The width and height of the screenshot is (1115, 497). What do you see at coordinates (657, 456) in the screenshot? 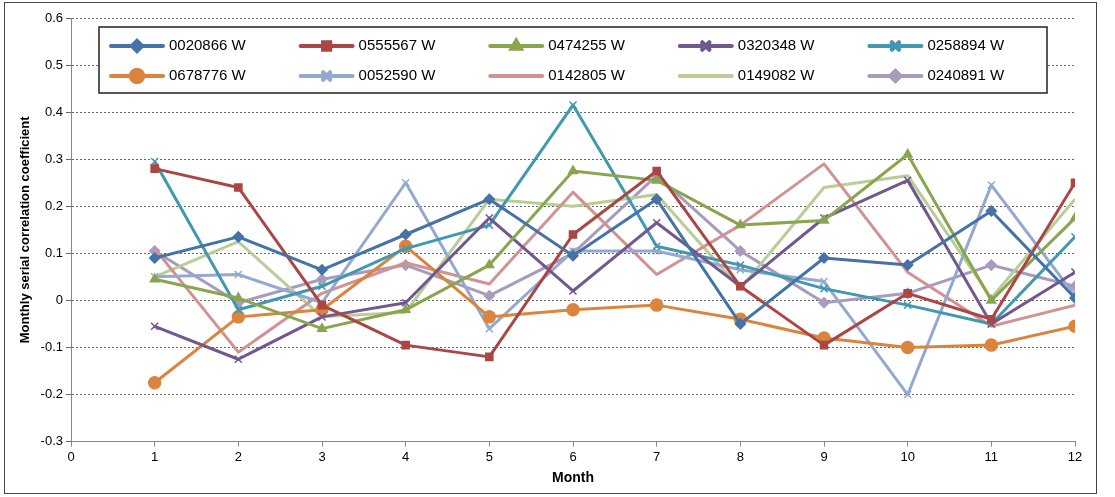
I see `x-tick-label: 7` at bounding box center [657, 456].